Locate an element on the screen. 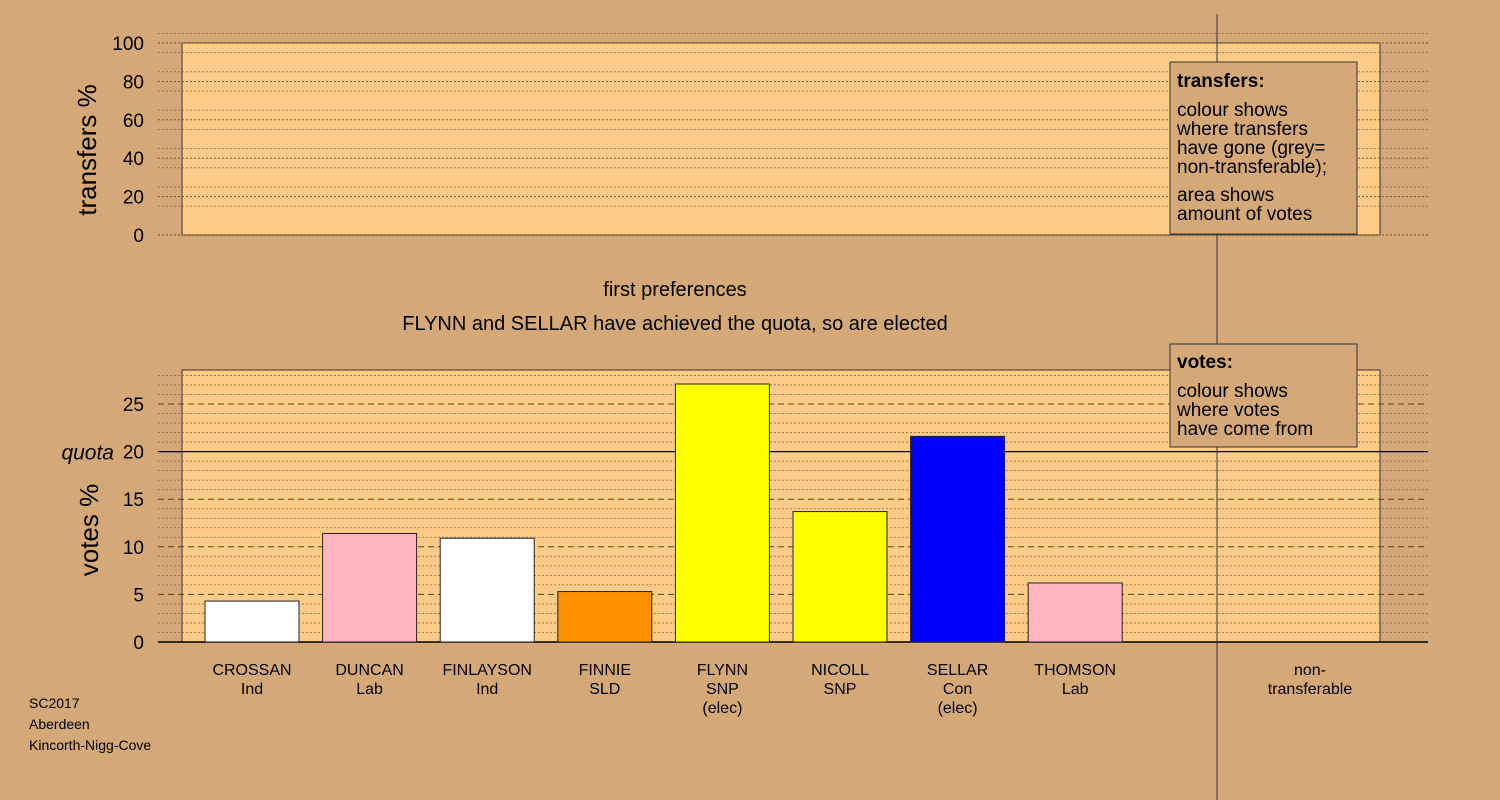 The image size is (1500, 800). transfers-y-tick-label: 0 is located at coordinates (138, 236).